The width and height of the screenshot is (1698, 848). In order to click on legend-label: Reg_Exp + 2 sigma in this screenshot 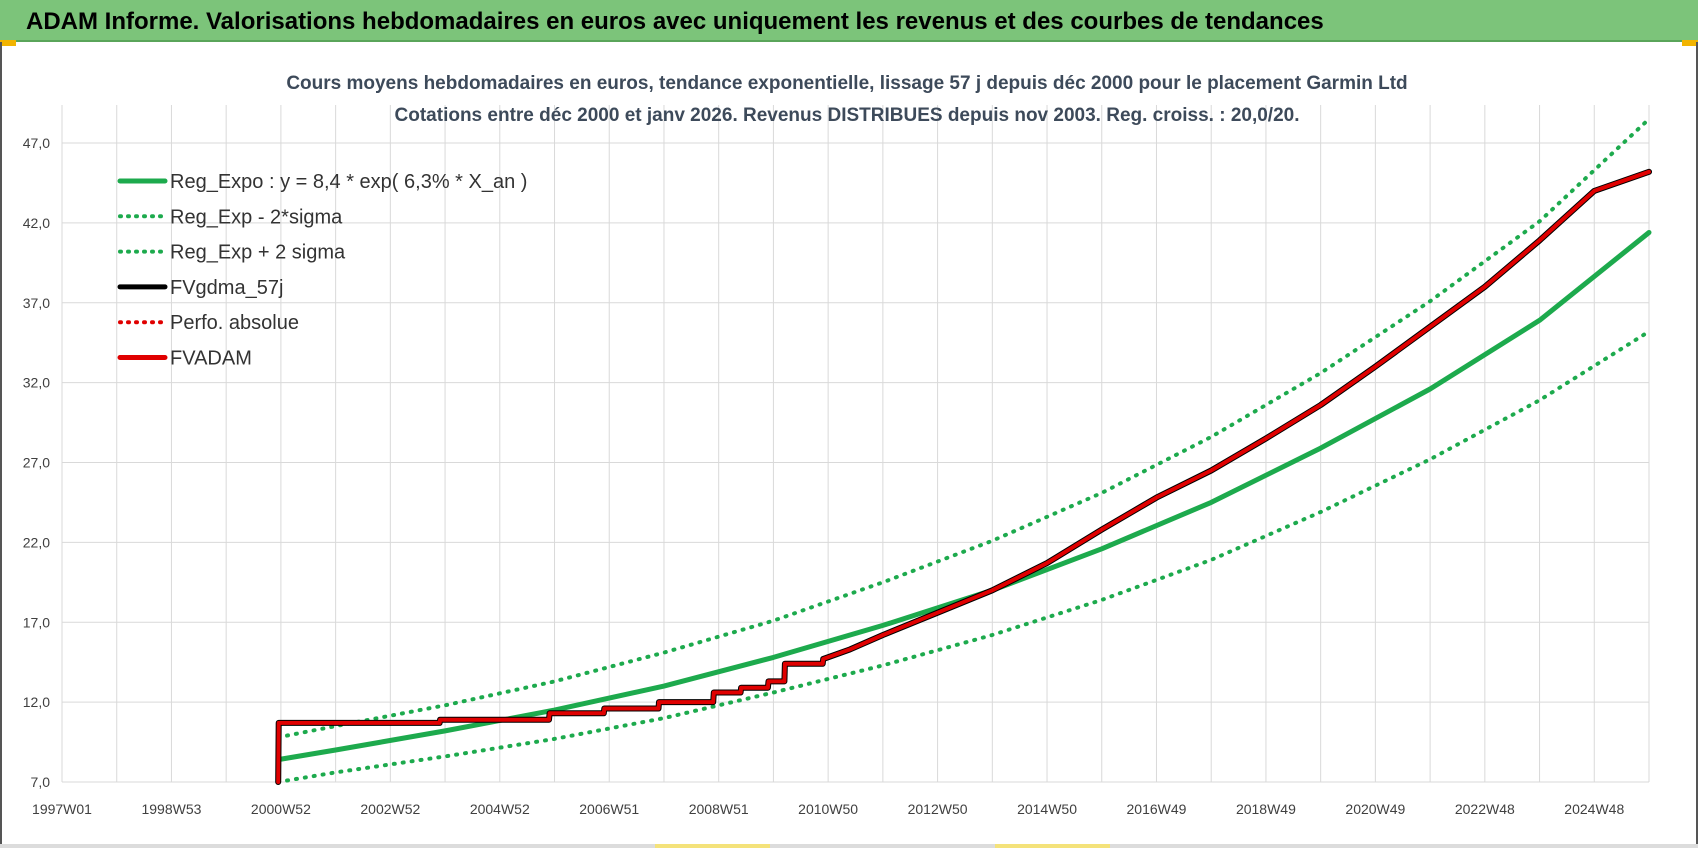, I will do `click(258, 253)`.